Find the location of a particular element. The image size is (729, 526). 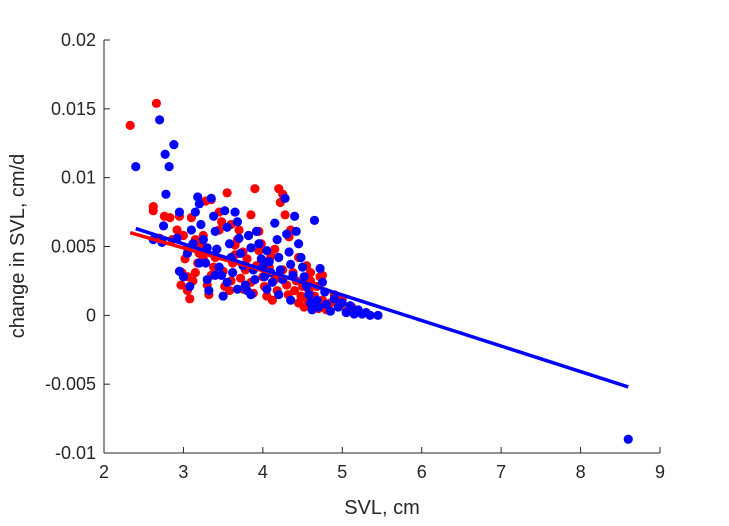

x-tick-label: 9 is located at coordinates (660, 472).